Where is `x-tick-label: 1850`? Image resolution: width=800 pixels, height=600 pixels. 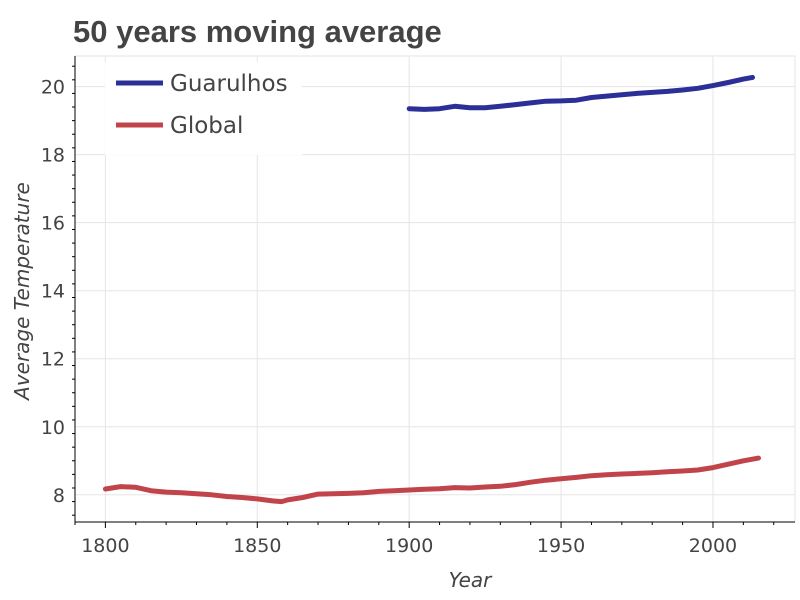 x-tick-label: 1850 is located at coordinates (257, 546).